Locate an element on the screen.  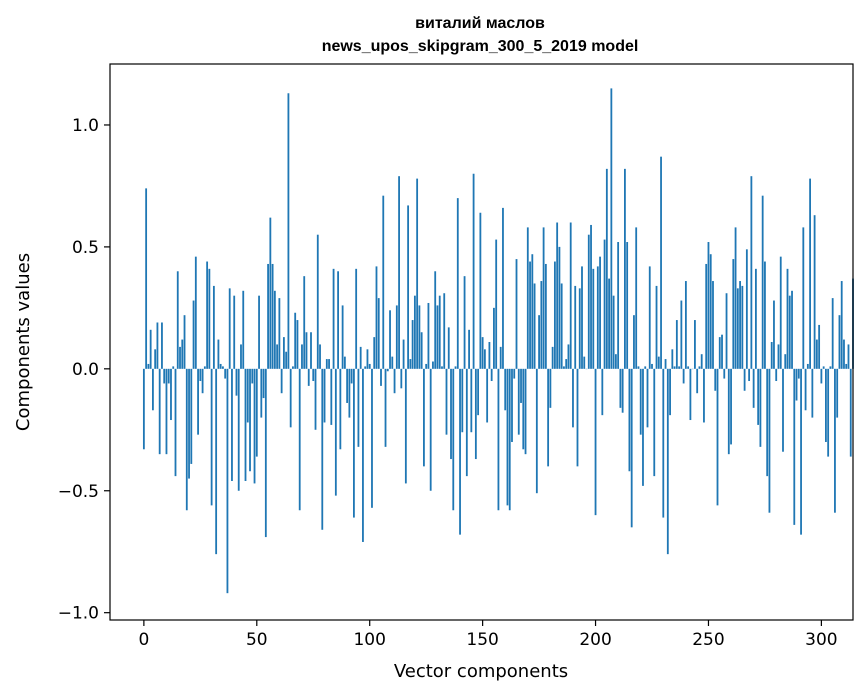
x-tick-label: 50 is located at coordinates (257, 640).